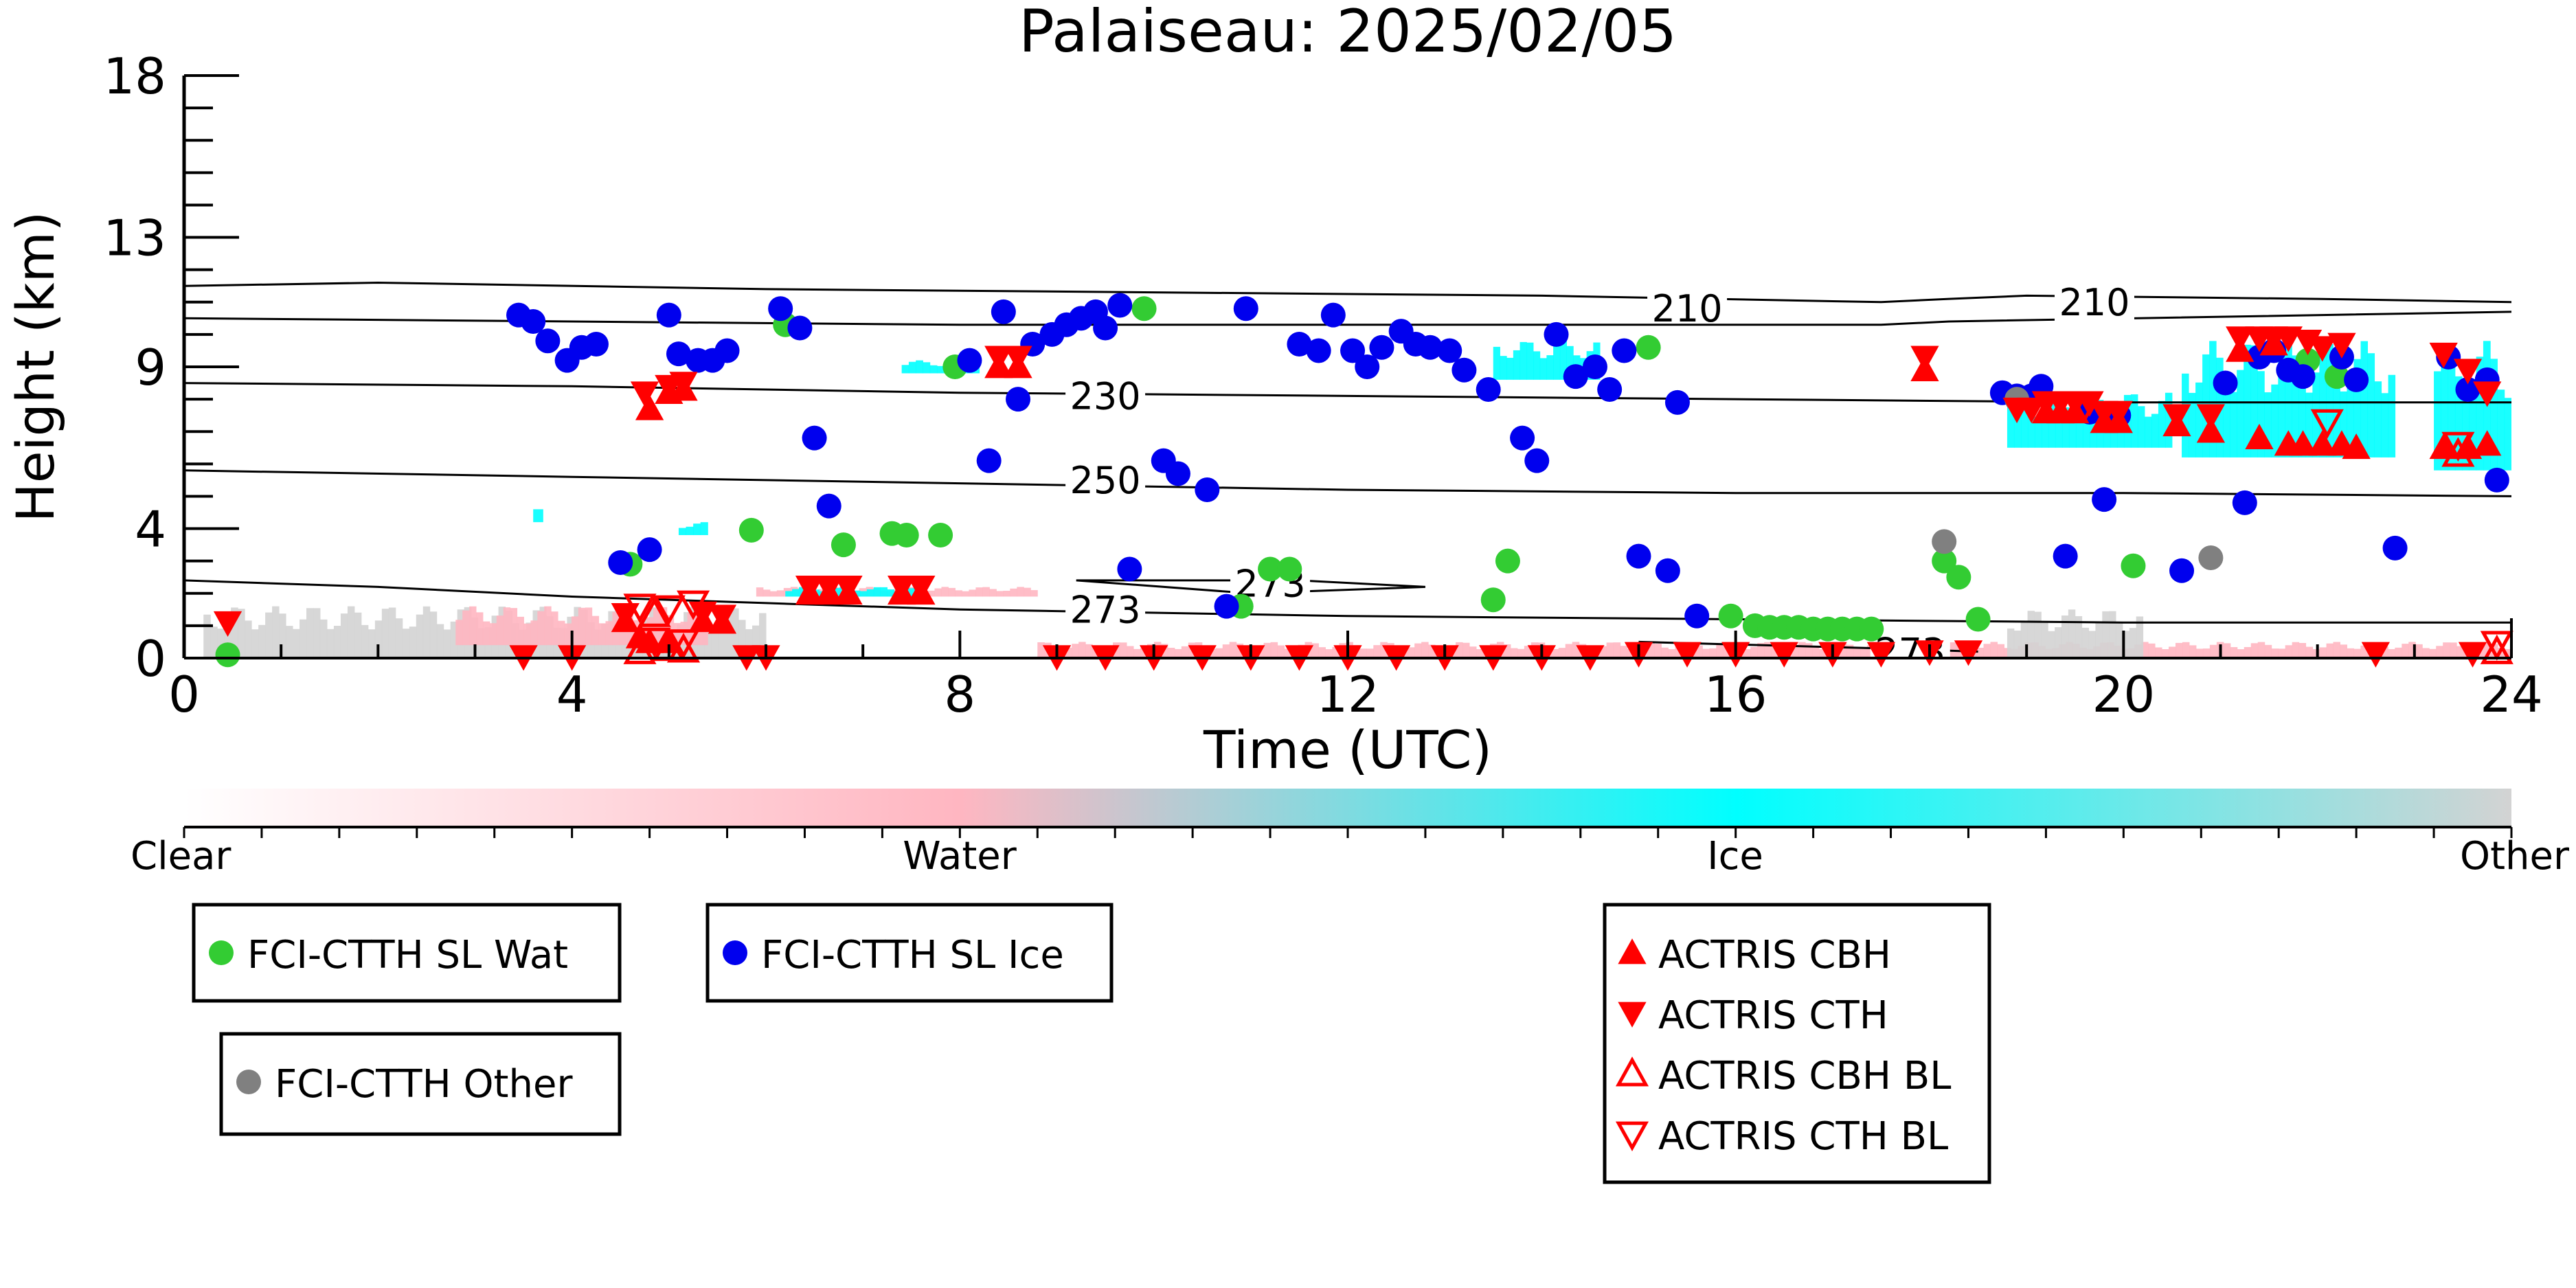 This screenshot has width=2576, height=1288. What do you see at coordinates (2124, 694) in the screenshot?
I see `x-tick-label: 20` at bounding box center [2124, 694].